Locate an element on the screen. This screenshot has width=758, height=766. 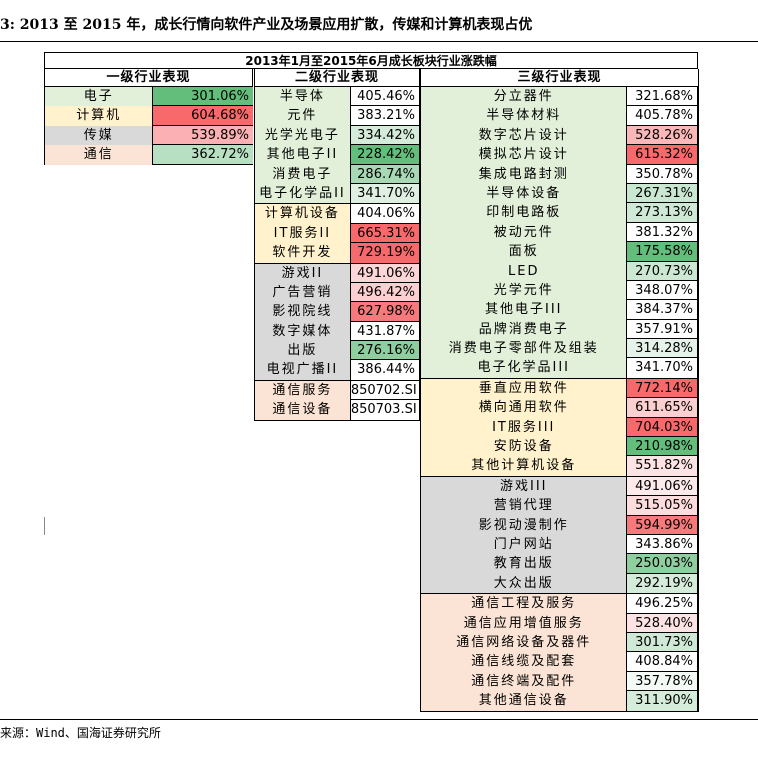
return-value: 405.78% is located at coordinates (662, 116).